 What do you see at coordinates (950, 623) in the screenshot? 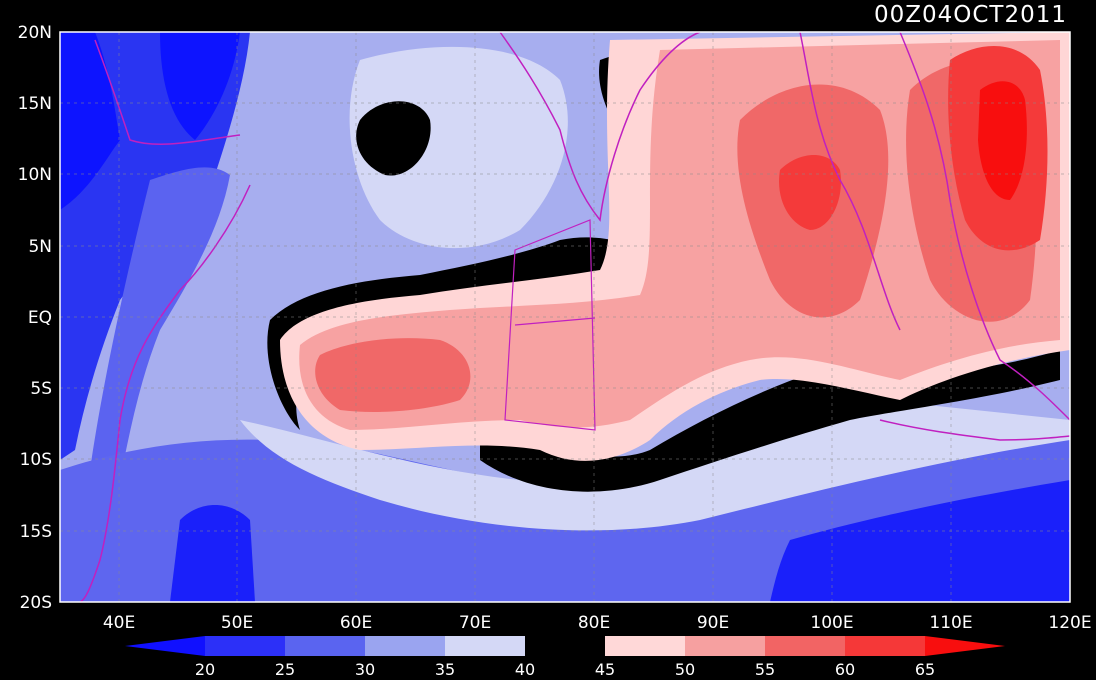
I see `x-tick-label: 110E` at bounding box center [950, 623].